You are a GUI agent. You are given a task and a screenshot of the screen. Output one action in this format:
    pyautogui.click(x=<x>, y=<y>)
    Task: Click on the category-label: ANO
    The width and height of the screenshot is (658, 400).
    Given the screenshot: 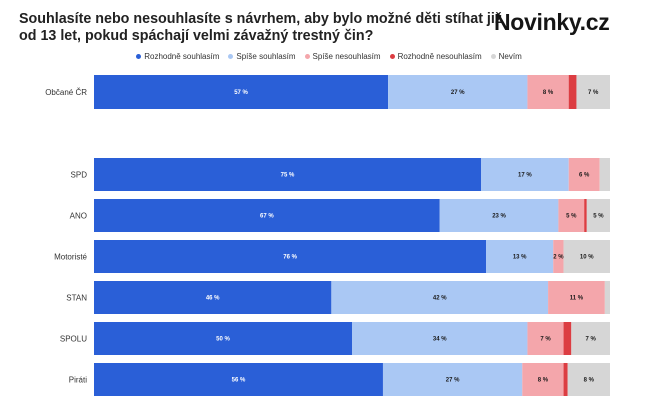 What is the action you would take?
    pyautogui.click(x=78, y=216)
    